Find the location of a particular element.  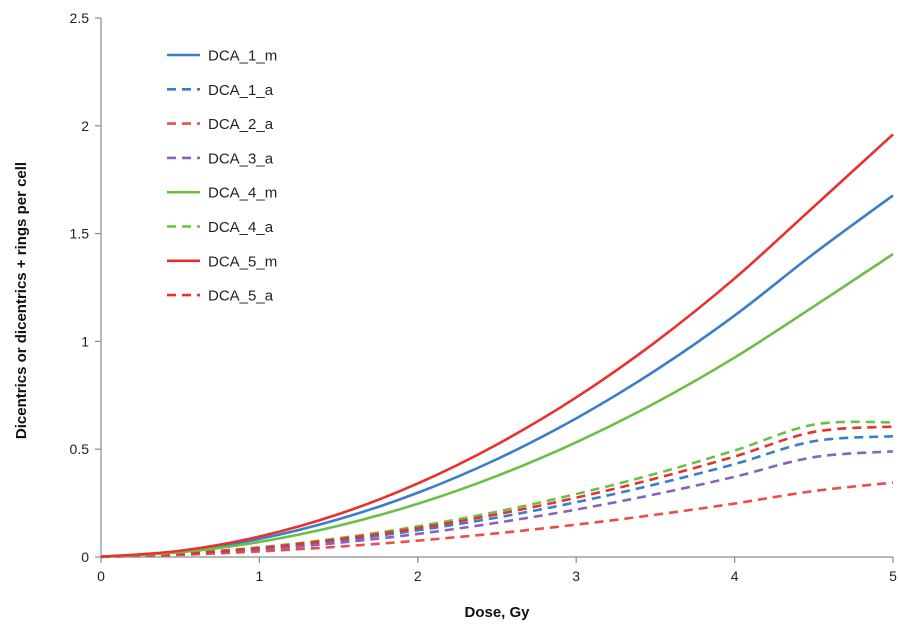

legend-label: DCA_5_m is located at coordinates (242, 261).